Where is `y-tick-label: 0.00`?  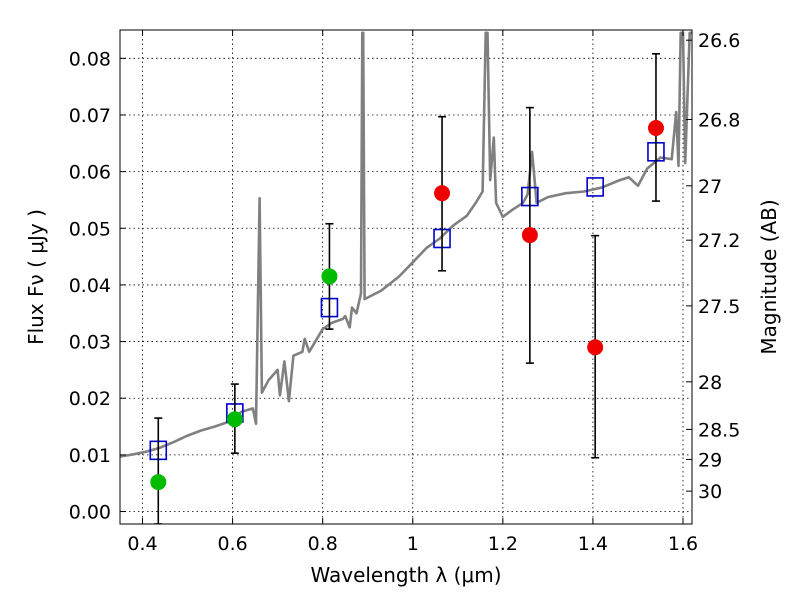 y-tick-label: 0.00 is located at coordinates (90, 513).